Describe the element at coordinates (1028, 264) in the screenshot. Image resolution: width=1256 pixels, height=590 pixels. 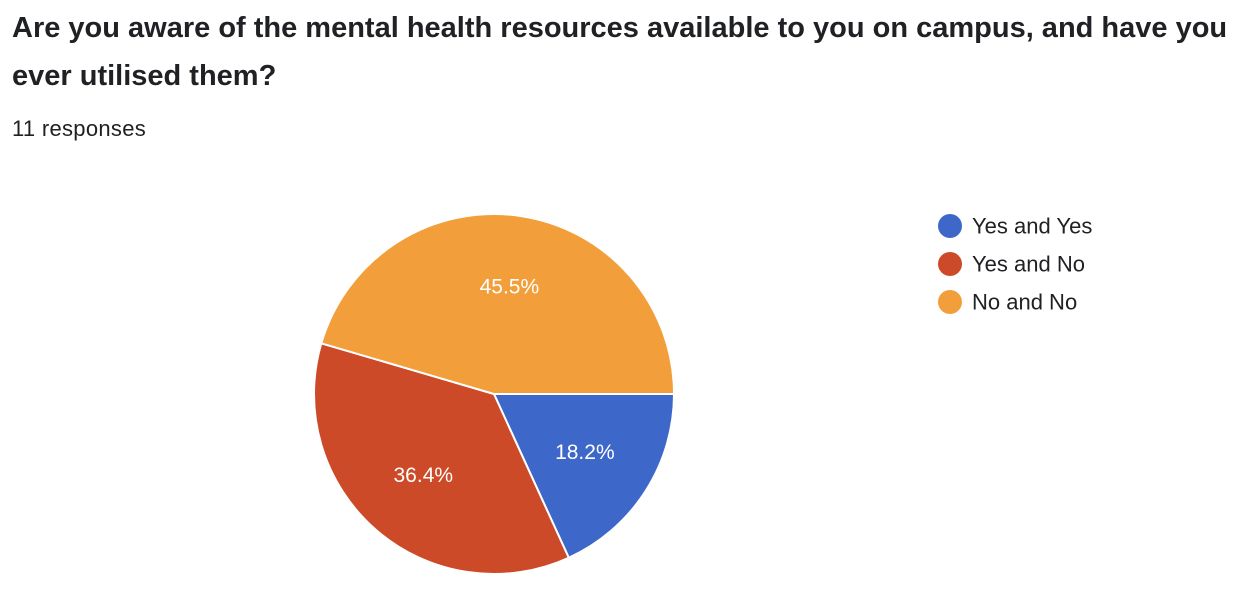
I see `legend-label: Yes and No` at that location.